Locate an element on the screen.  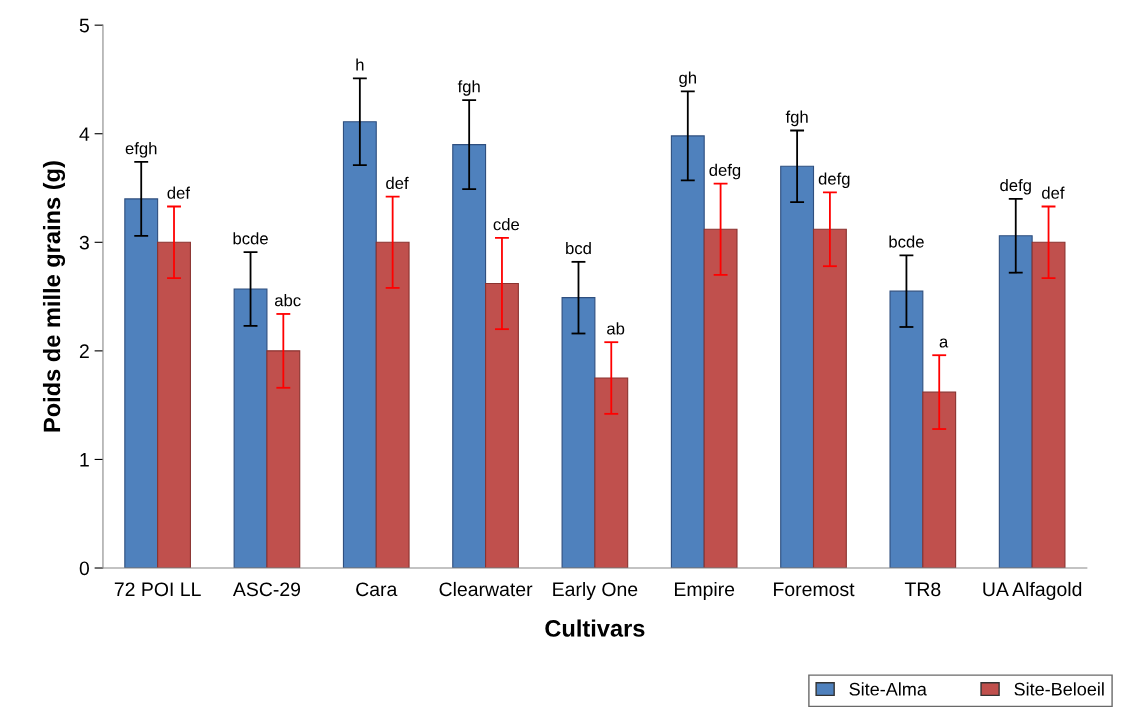
y-tick-label: 4 is located at coordinates (84, 134).